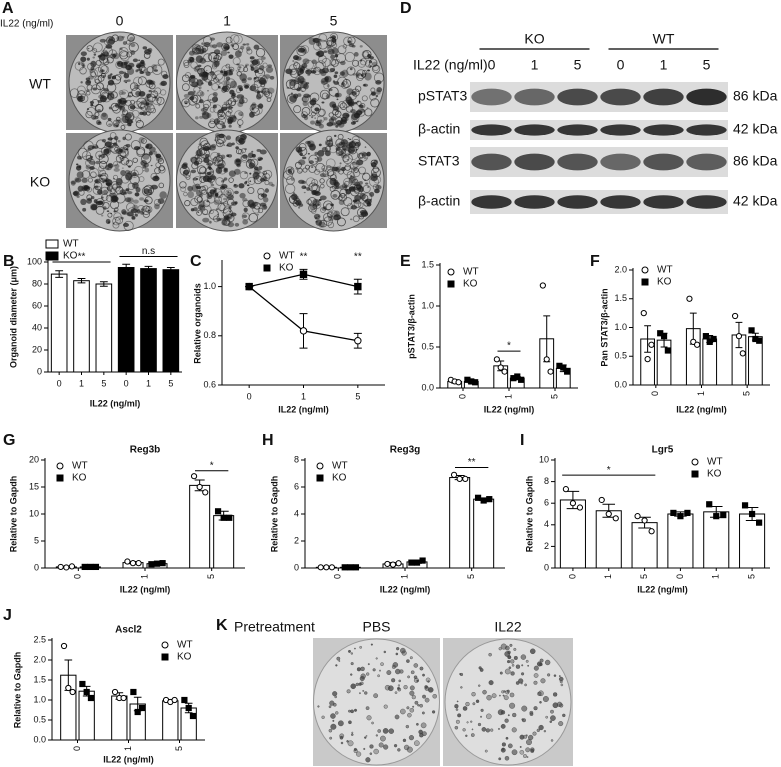 This screenshot has height=767, width=781. Describe the element at coordinates (376, 627) in the screenshot. I see `column-label: PBS` at that location.